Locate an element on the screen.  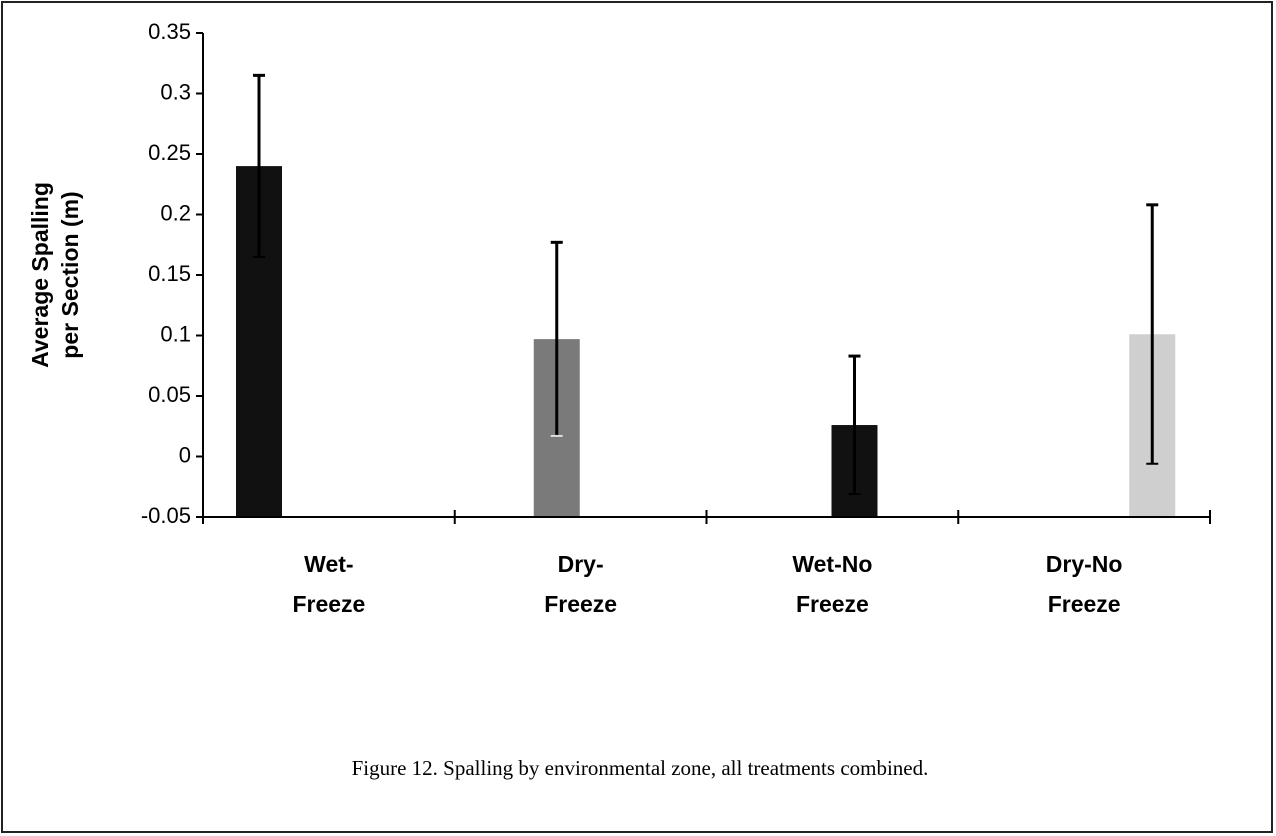
y-tick-label: 0.25 is located at coordinates (169, 152).